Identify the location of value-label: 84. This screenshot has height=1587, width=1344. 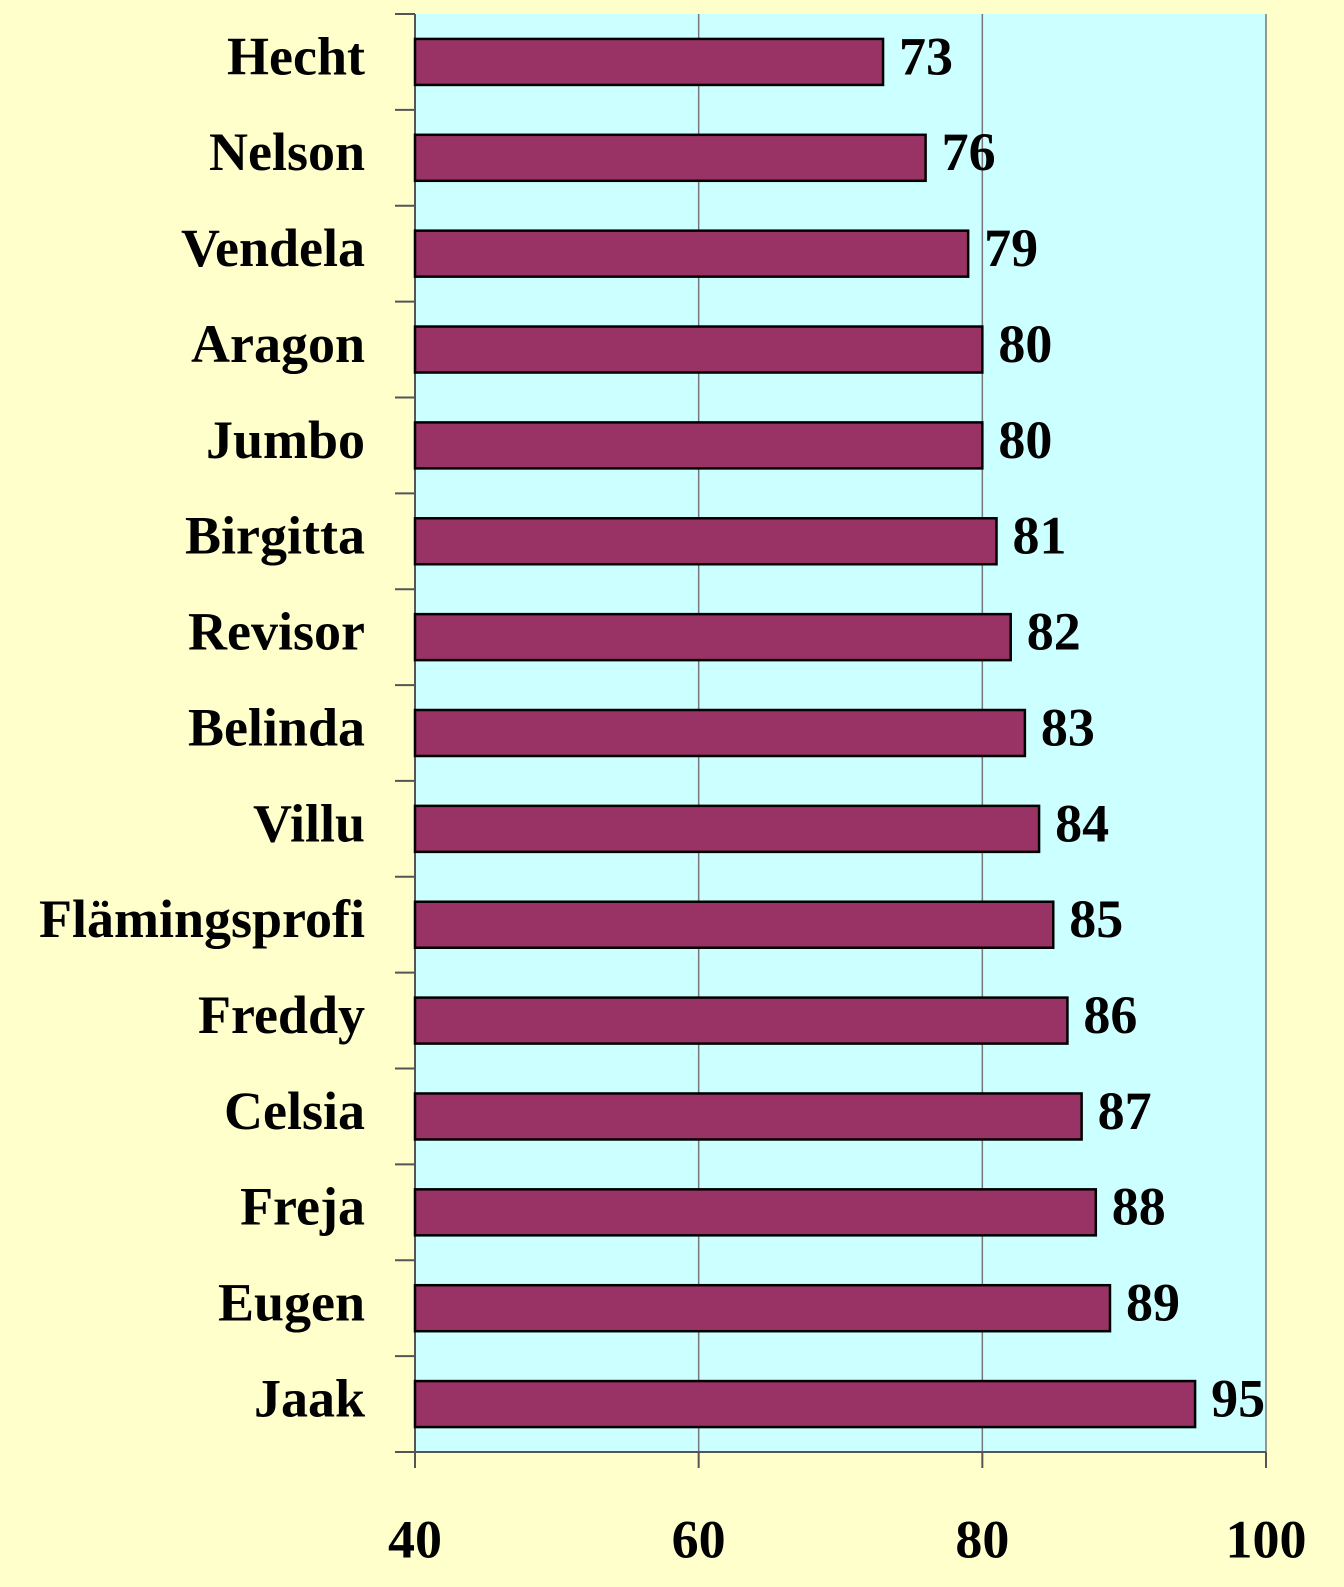
(1082, 823).